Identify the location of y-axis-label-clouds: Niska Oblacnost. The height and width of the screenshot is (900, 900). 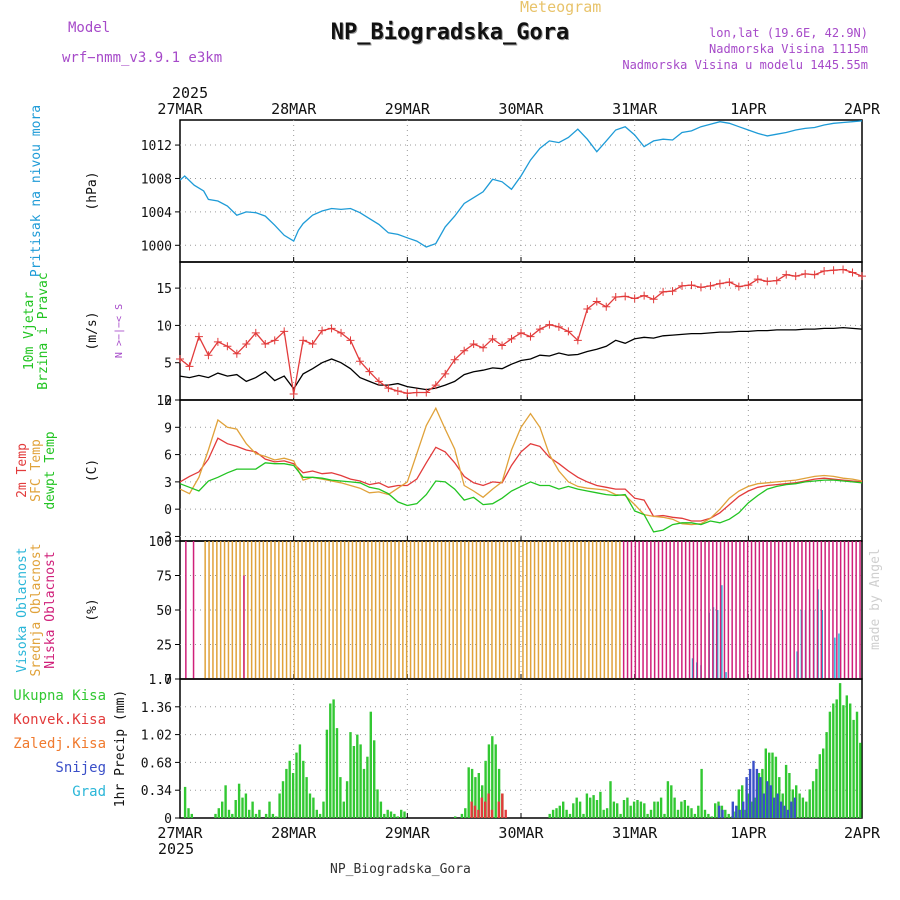
(50, 609).